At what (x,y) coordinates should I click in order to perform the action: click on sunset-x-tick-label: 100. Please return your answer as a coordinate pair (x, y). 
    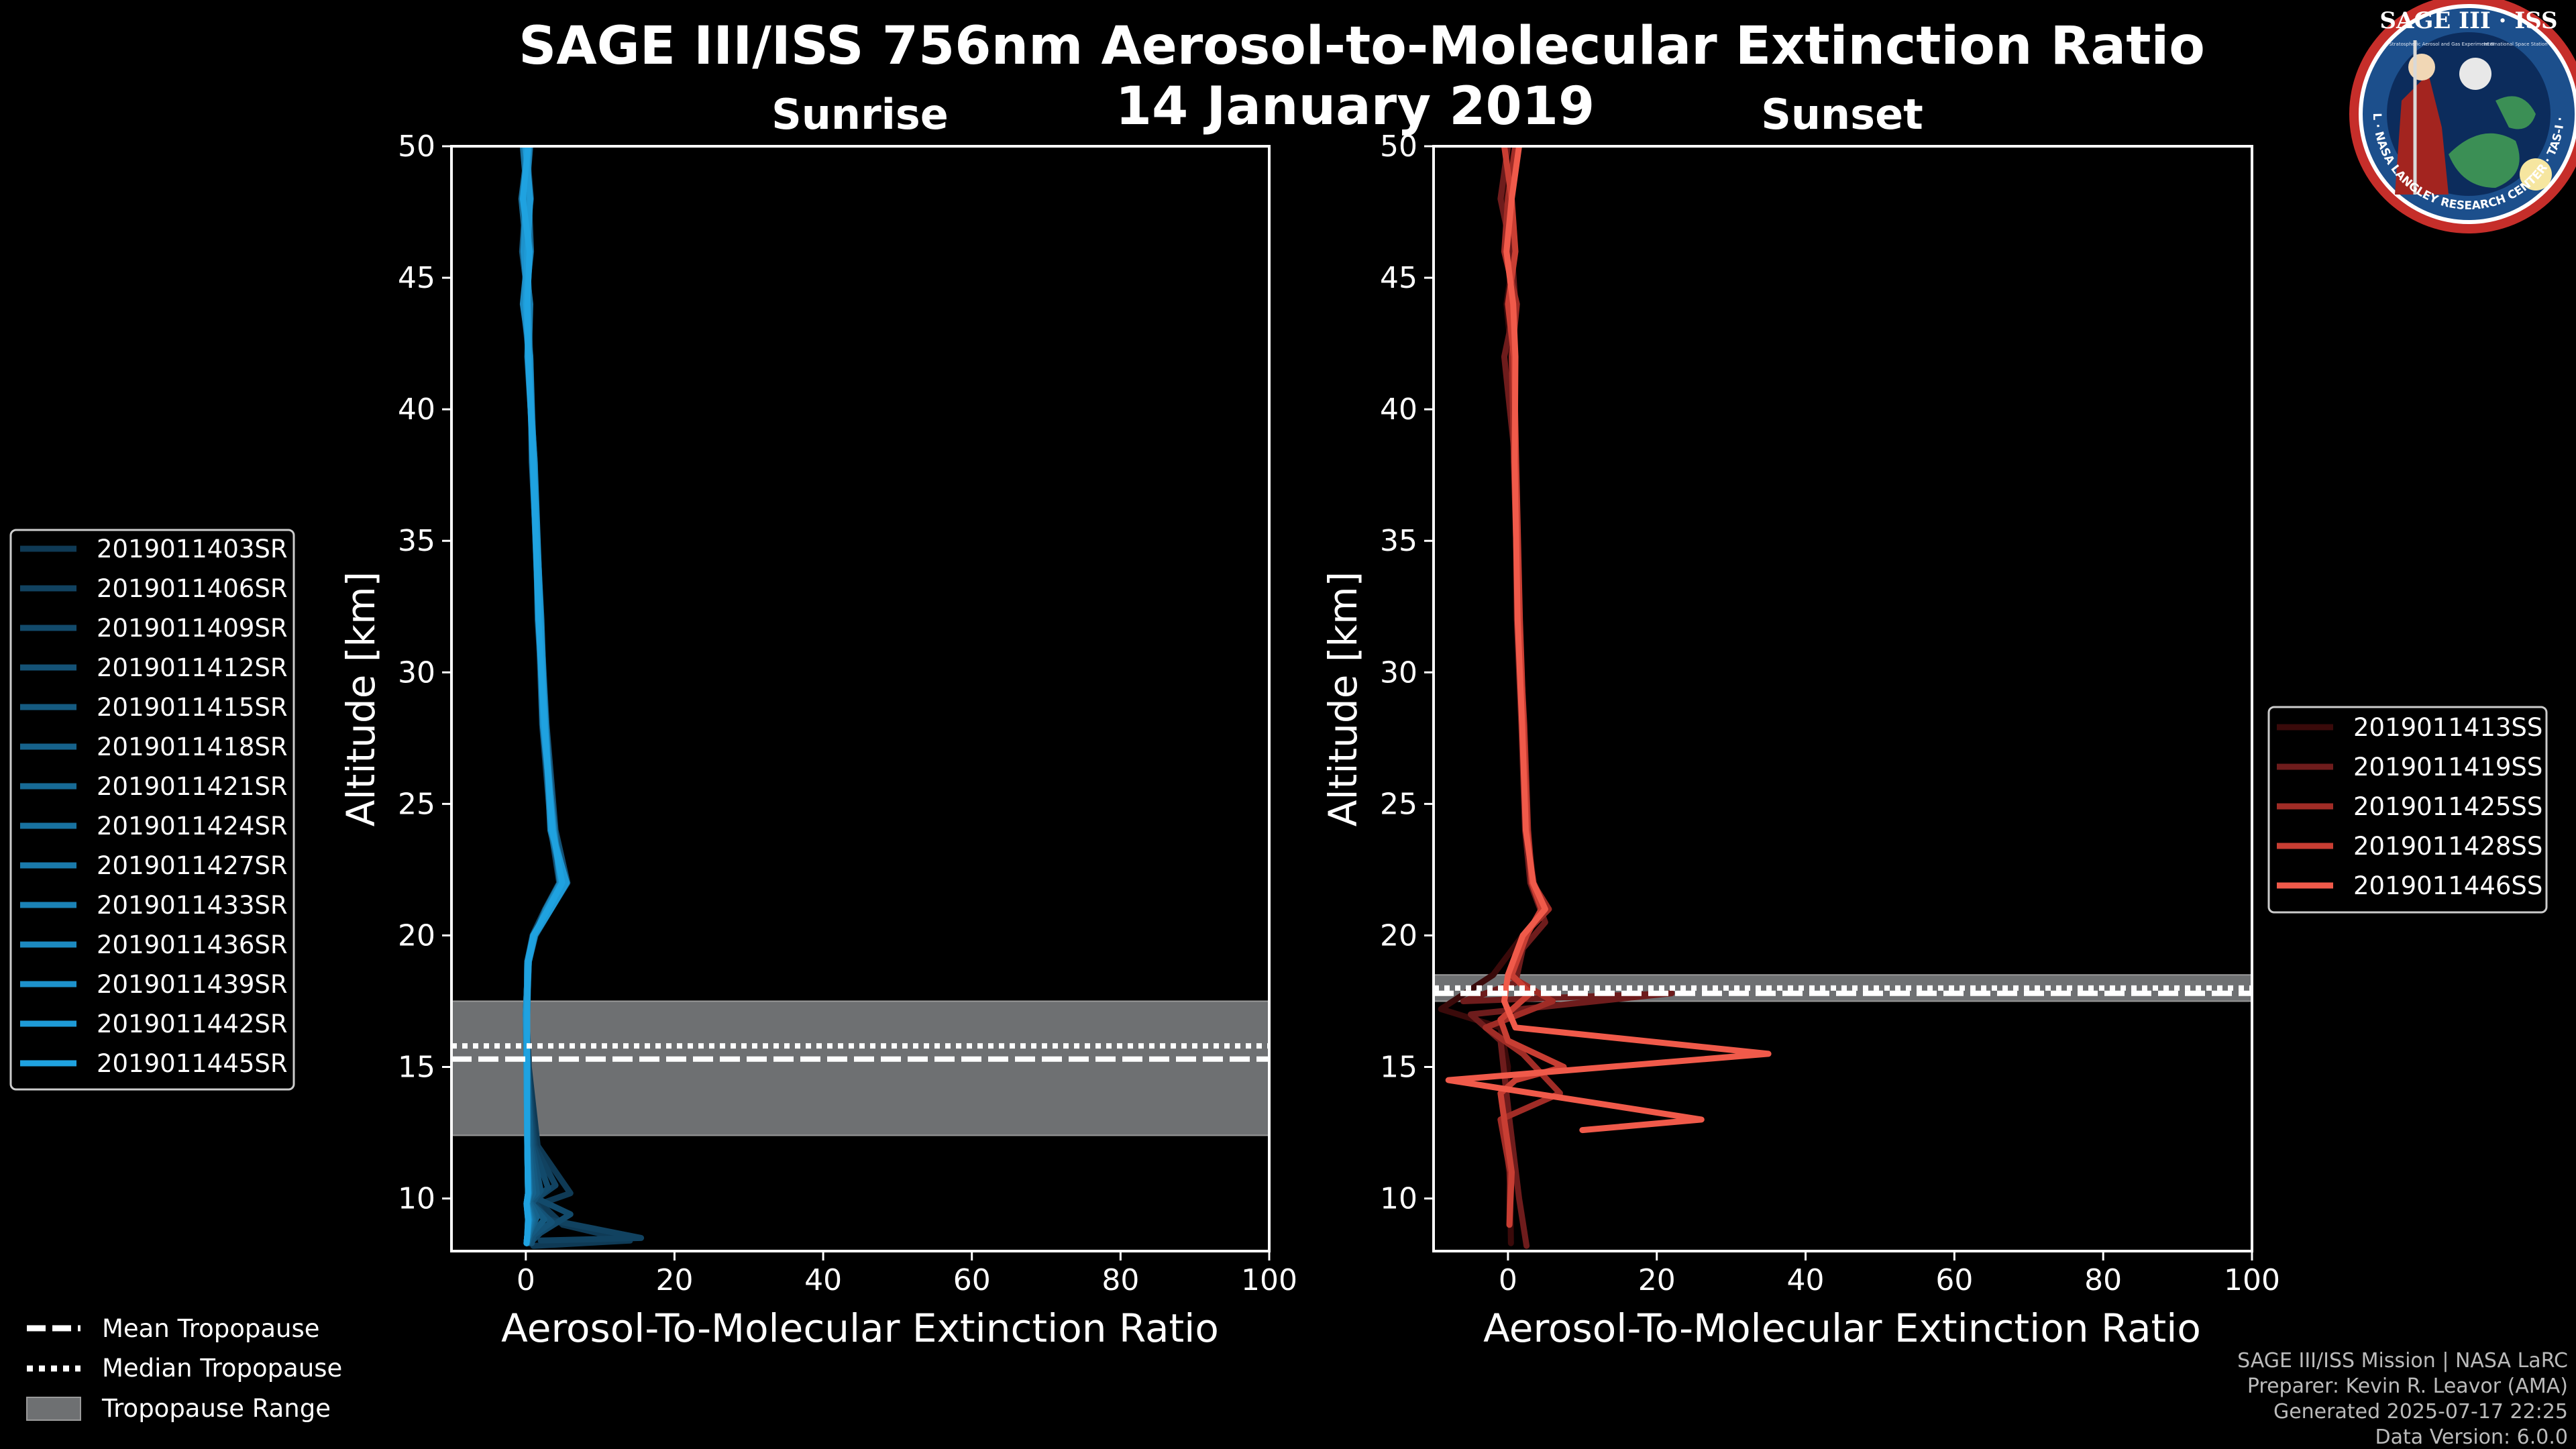
    Looking at the image, I should click on (2252, 1280).